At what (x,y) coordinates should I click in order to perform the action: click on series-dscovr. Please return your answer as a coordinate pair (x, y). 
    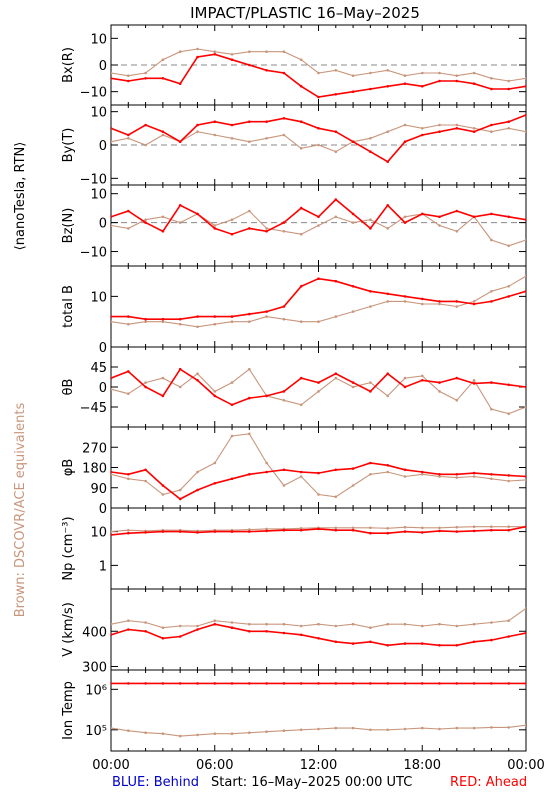
    Looking at the image, I should click on (318, 391).